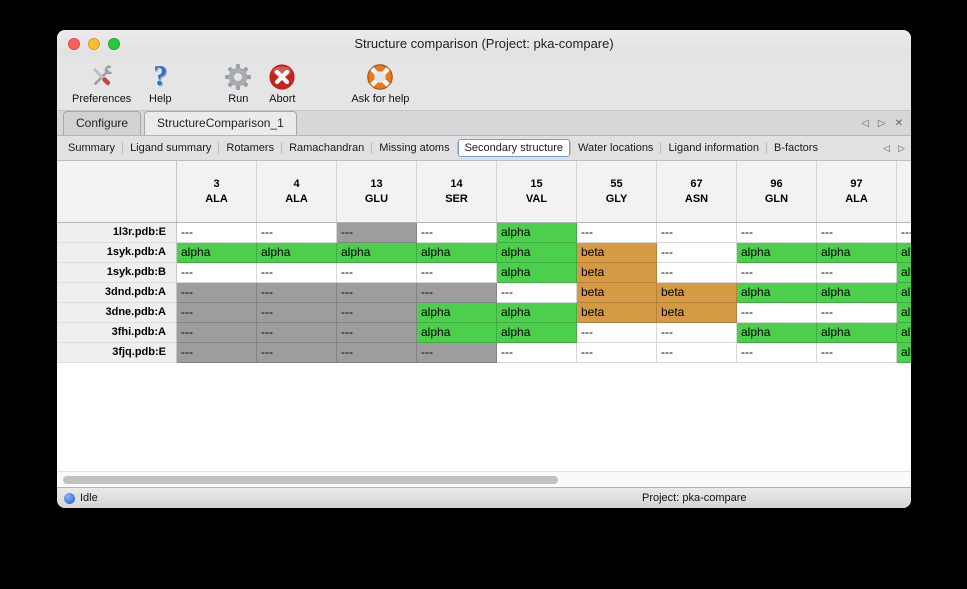 This screenshot has width=967, height=589. I want to click on tab-configure: Configure, so click(102, 123).